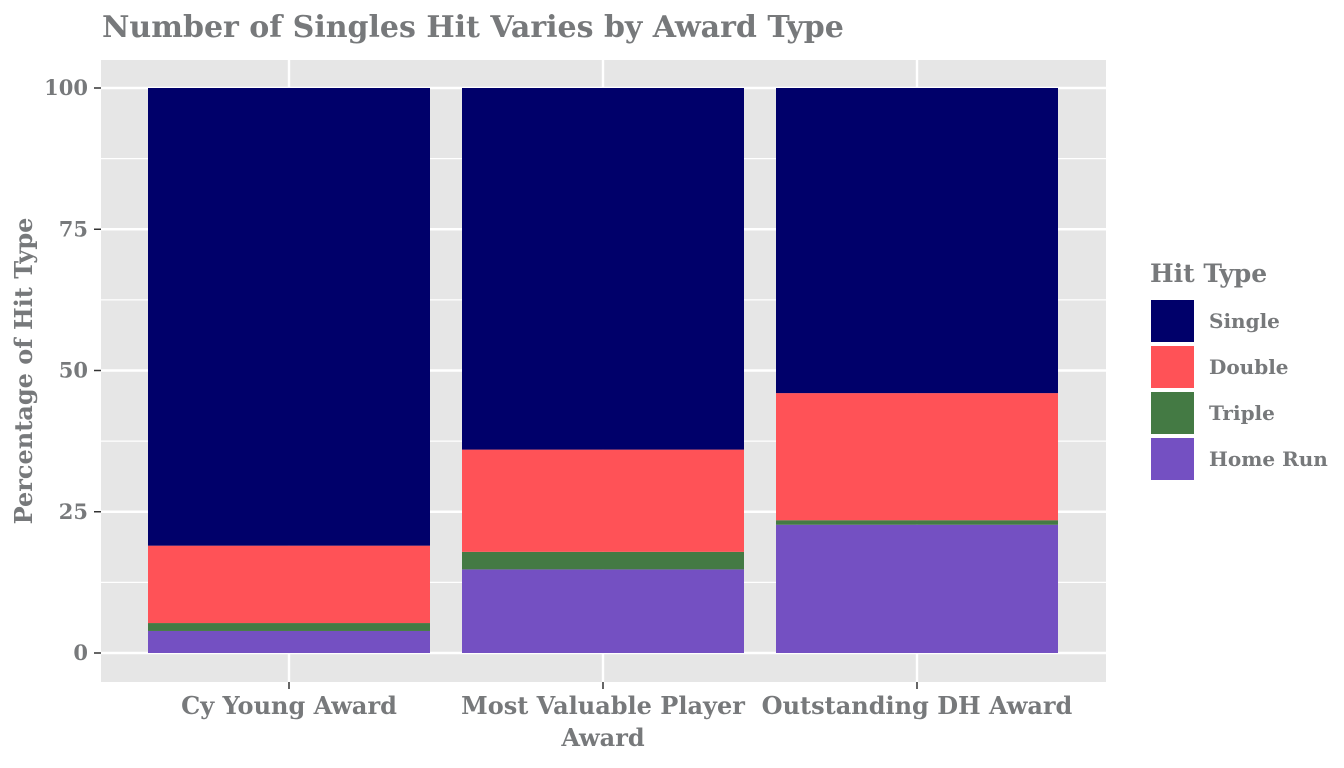  I want to click on legend-key-home-run, so click(1172, 459).